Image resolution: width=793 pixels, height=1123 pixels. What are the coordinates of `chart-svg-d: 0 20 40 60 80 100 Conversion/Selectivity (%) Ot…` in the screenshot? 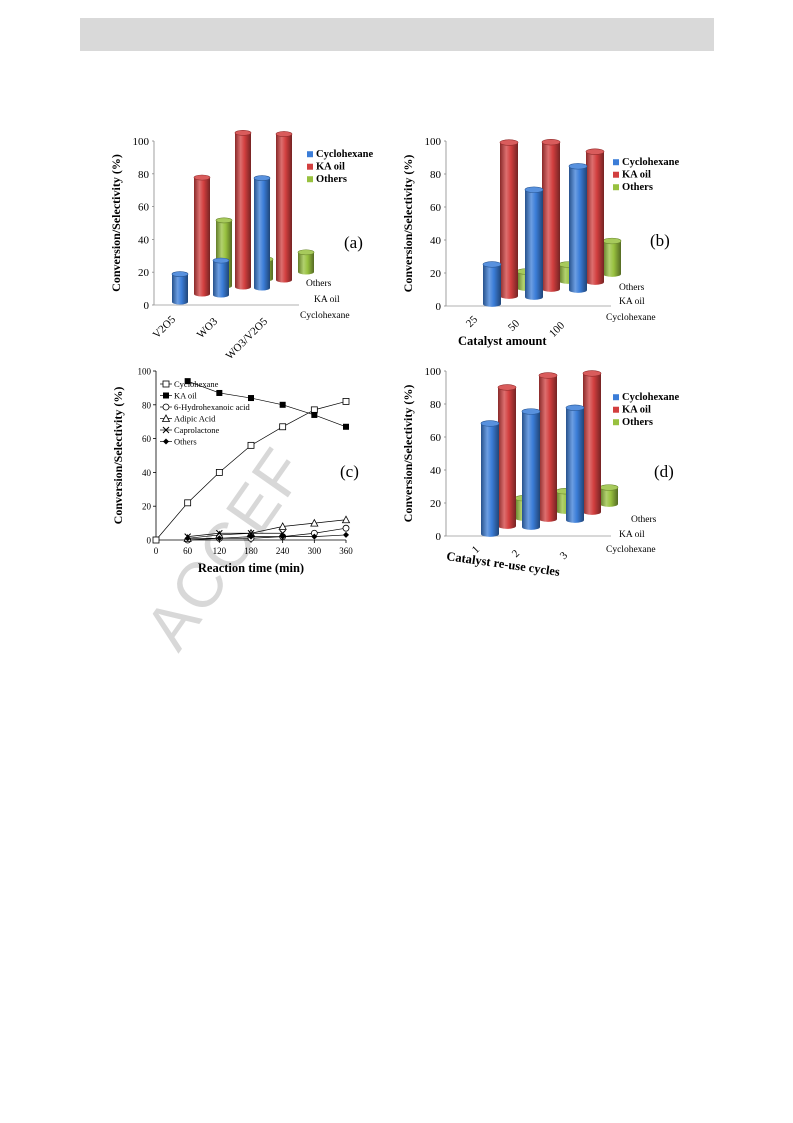 It's located at (540, 472).